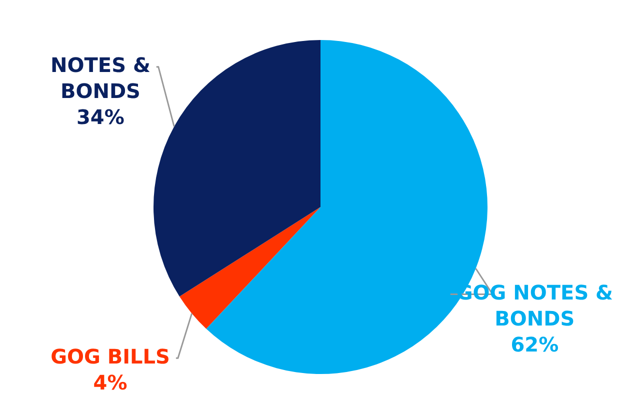 This screenshot has height=404, width=617. I want to click on data-label: 62%, so click(534, 344).